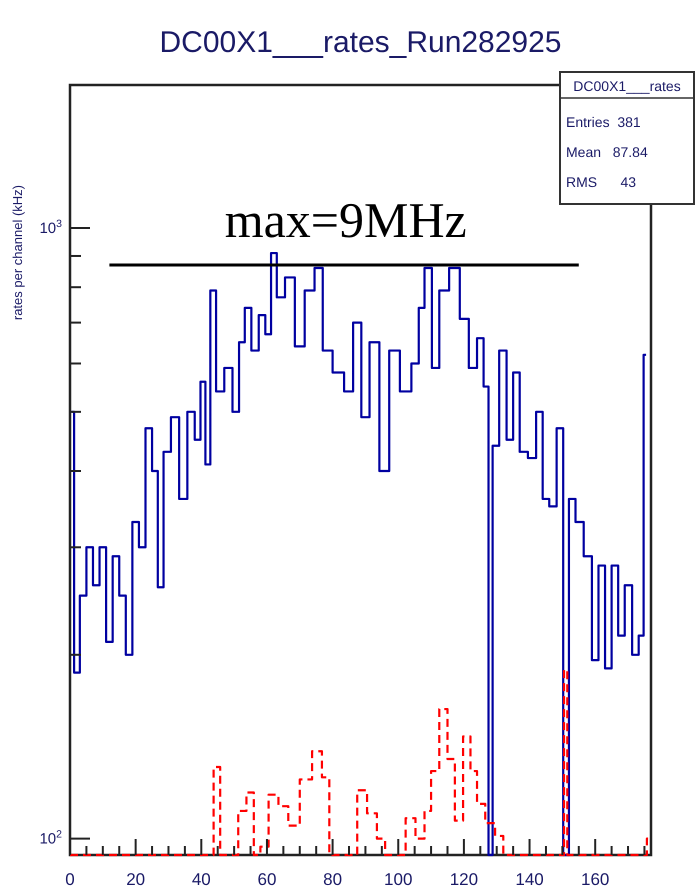 This screenshot has width=698, height=895. What do you see at coordinates (595, 879) in the screenshot?
I see `x-tick-label: 160` at bounding box center [595, 879].